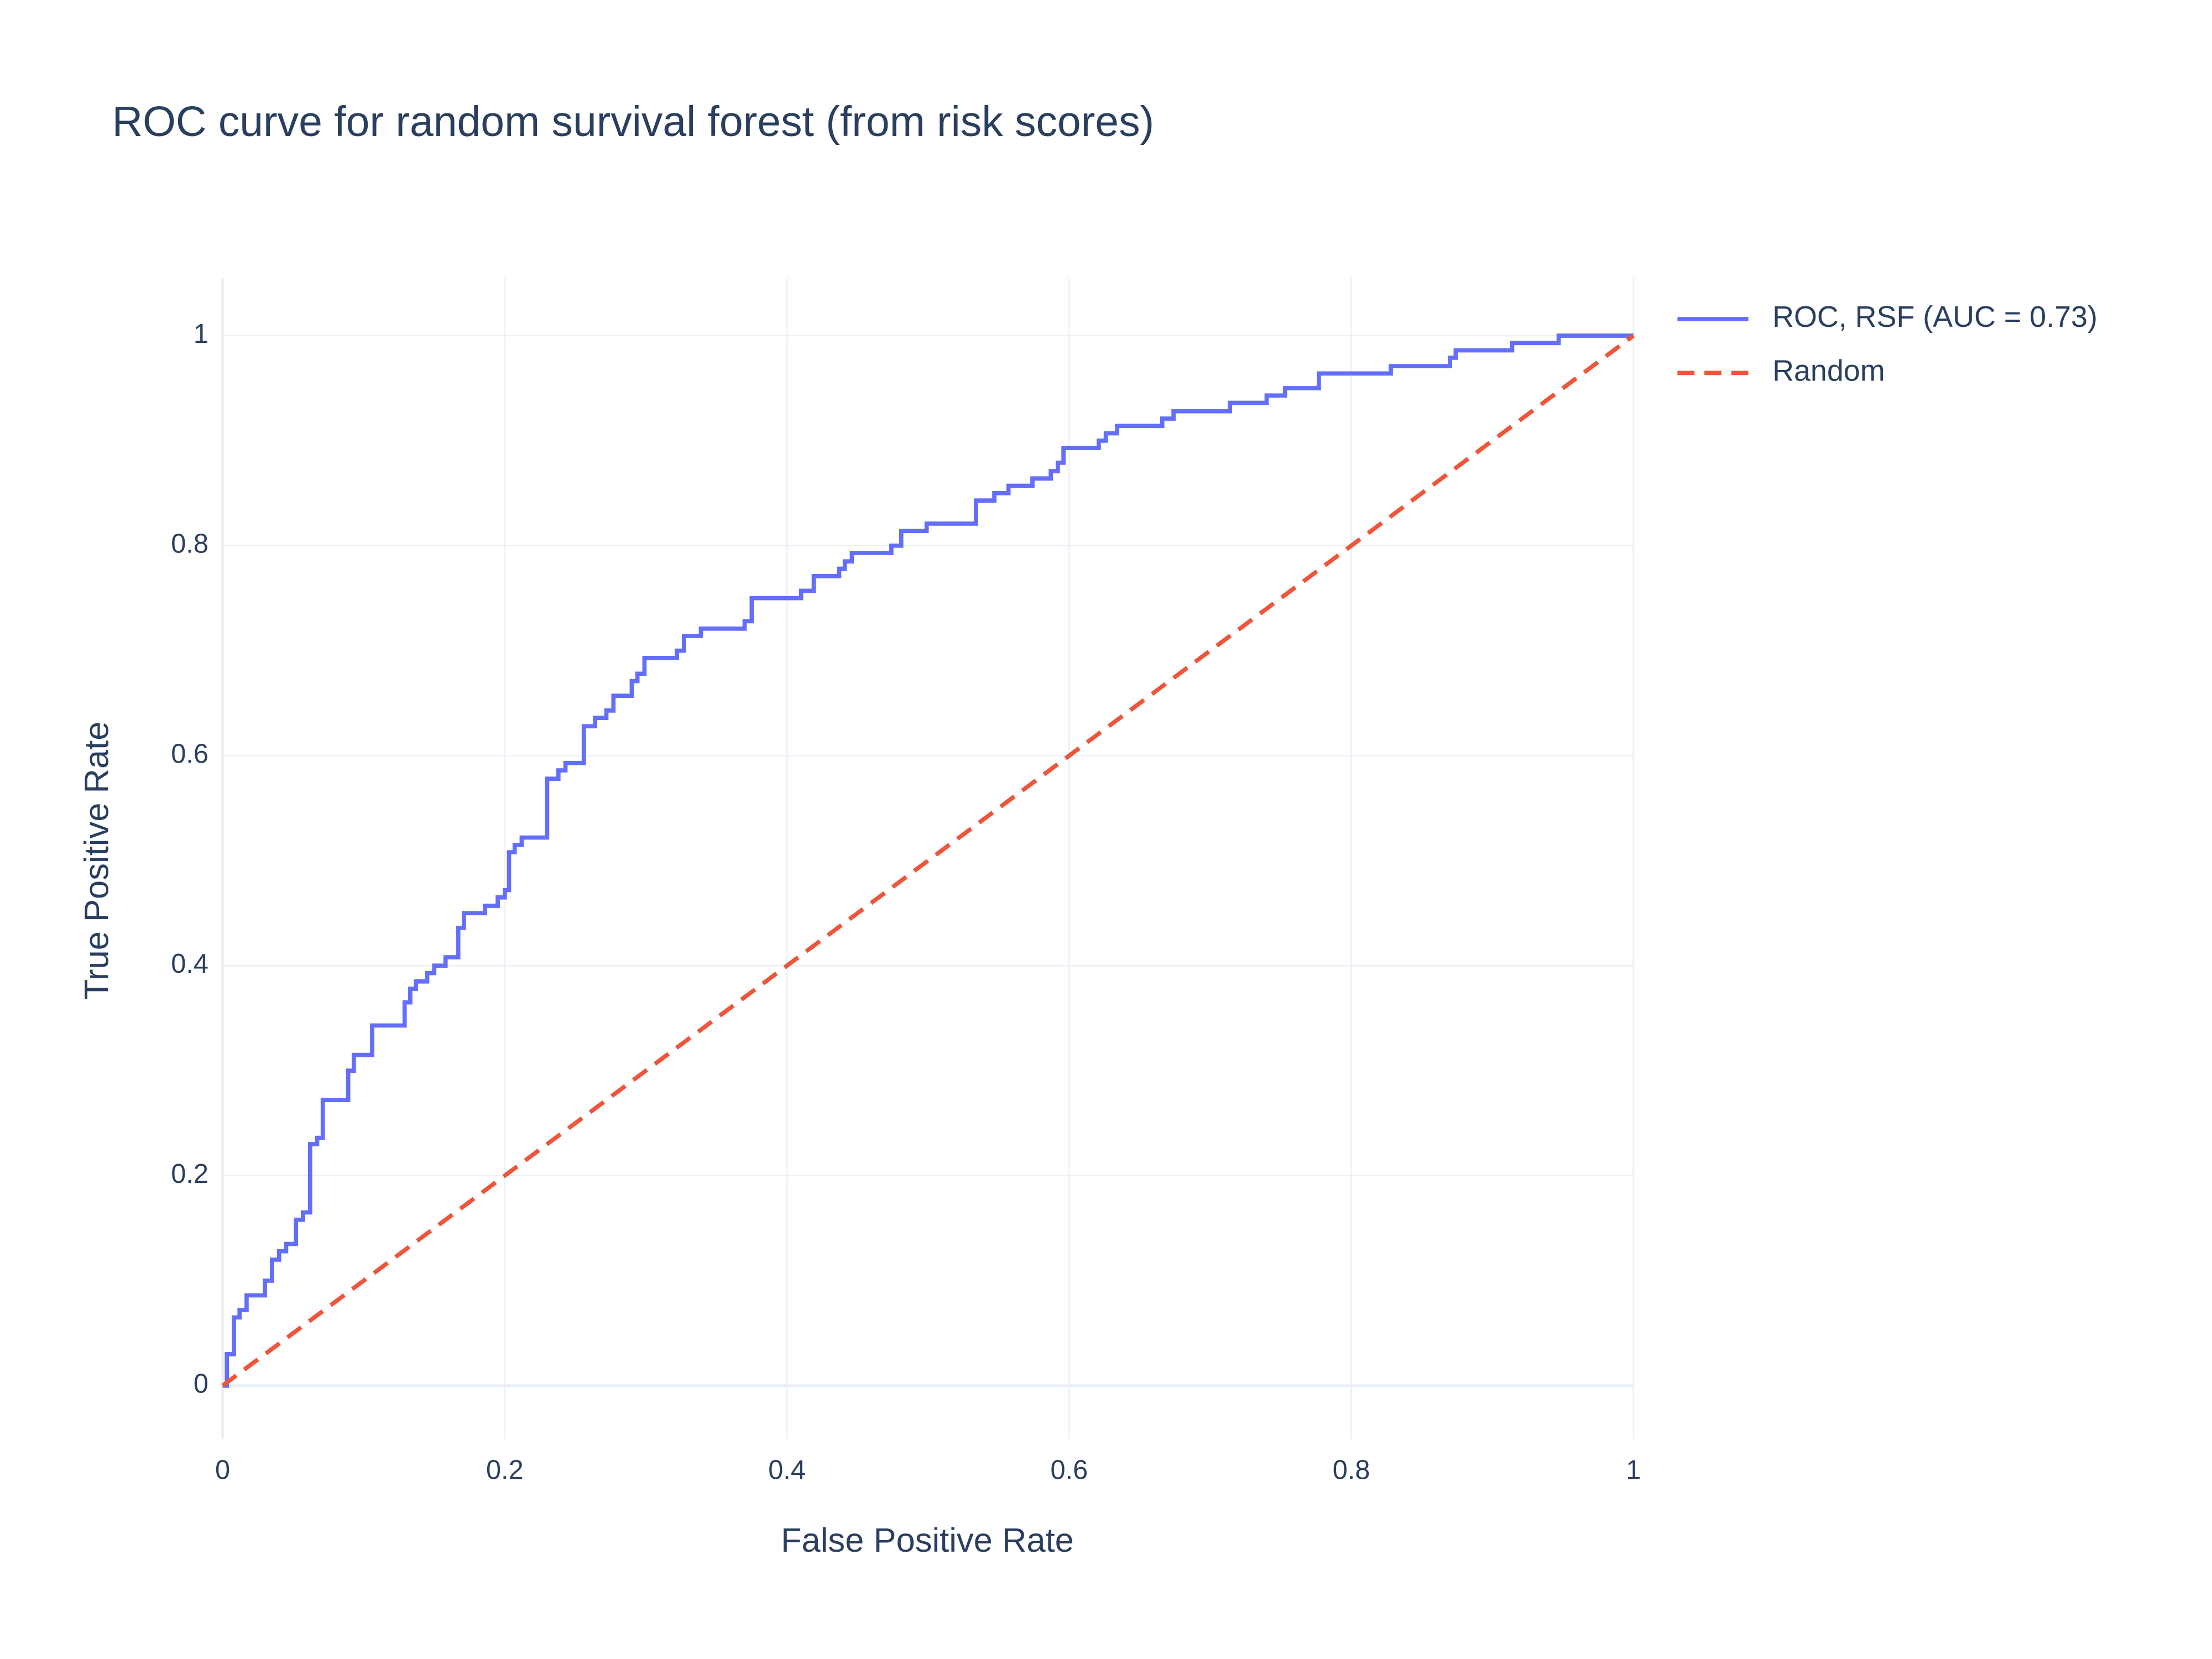  What do you see at coordinates (928, 1540) in the screenshot?
I see `x-axis-title: False Positive Rate` at bounding box center [928, 1540].